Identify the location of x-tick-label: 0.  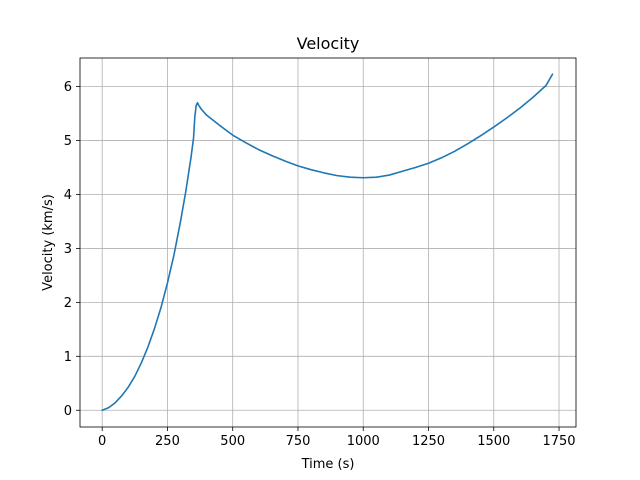
(102, 441).